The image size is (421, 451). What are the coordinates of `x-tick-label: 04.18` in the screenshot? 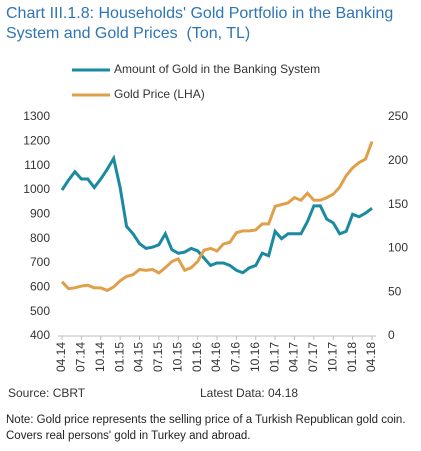 It's located at (371, 357).